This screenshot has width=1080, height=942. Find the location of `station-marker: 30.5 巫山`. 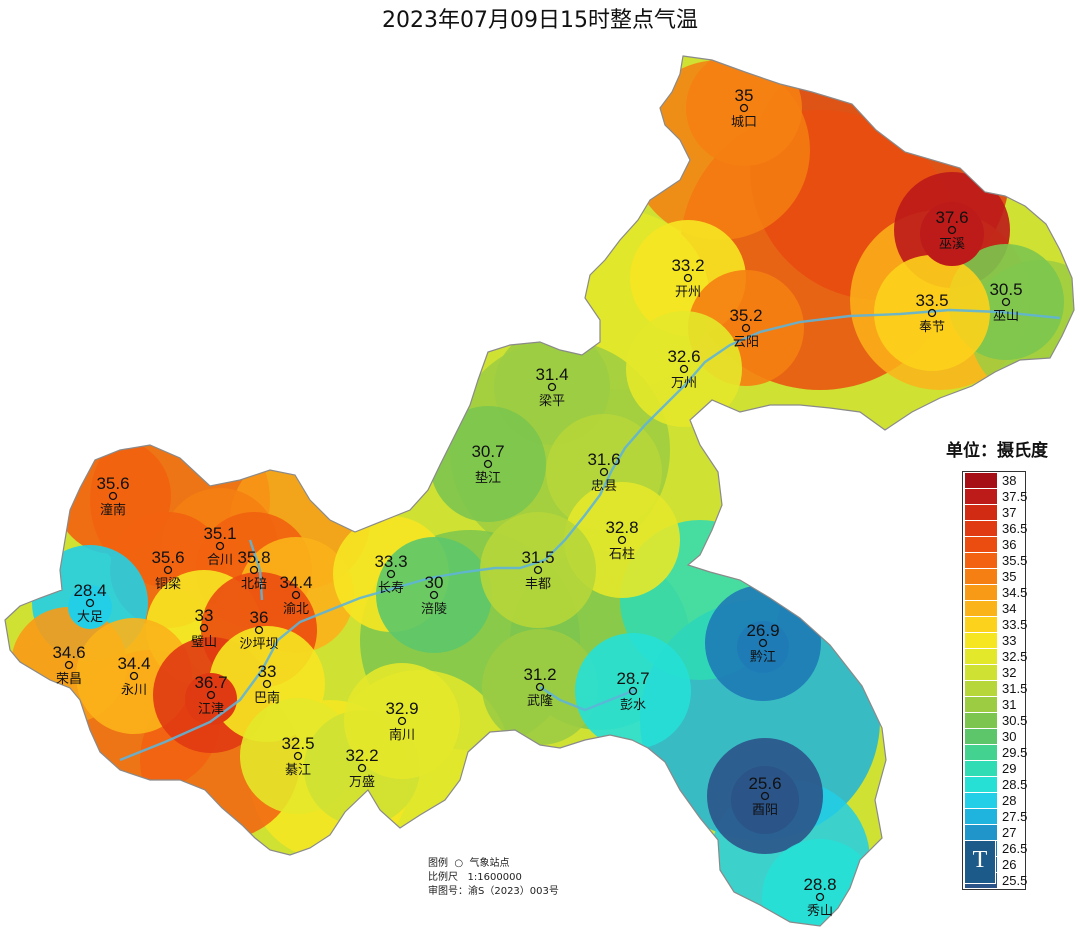

station-marker: 30.5 巫山 is located at coordinates (1005, 302).